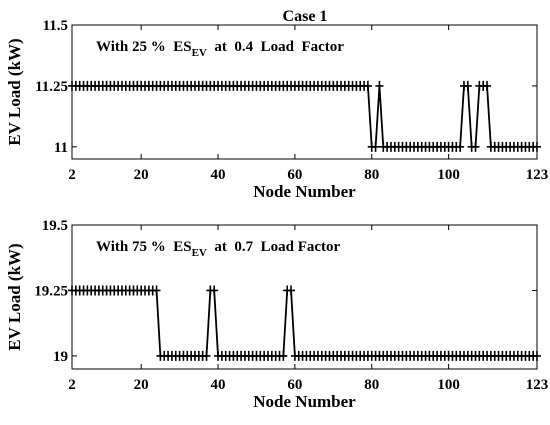  What do you see at coordinates (274, 247) in the screenshot?
I see `annotation-suffix: at 0.7 Load Factor` at bounding box center [274, 247].